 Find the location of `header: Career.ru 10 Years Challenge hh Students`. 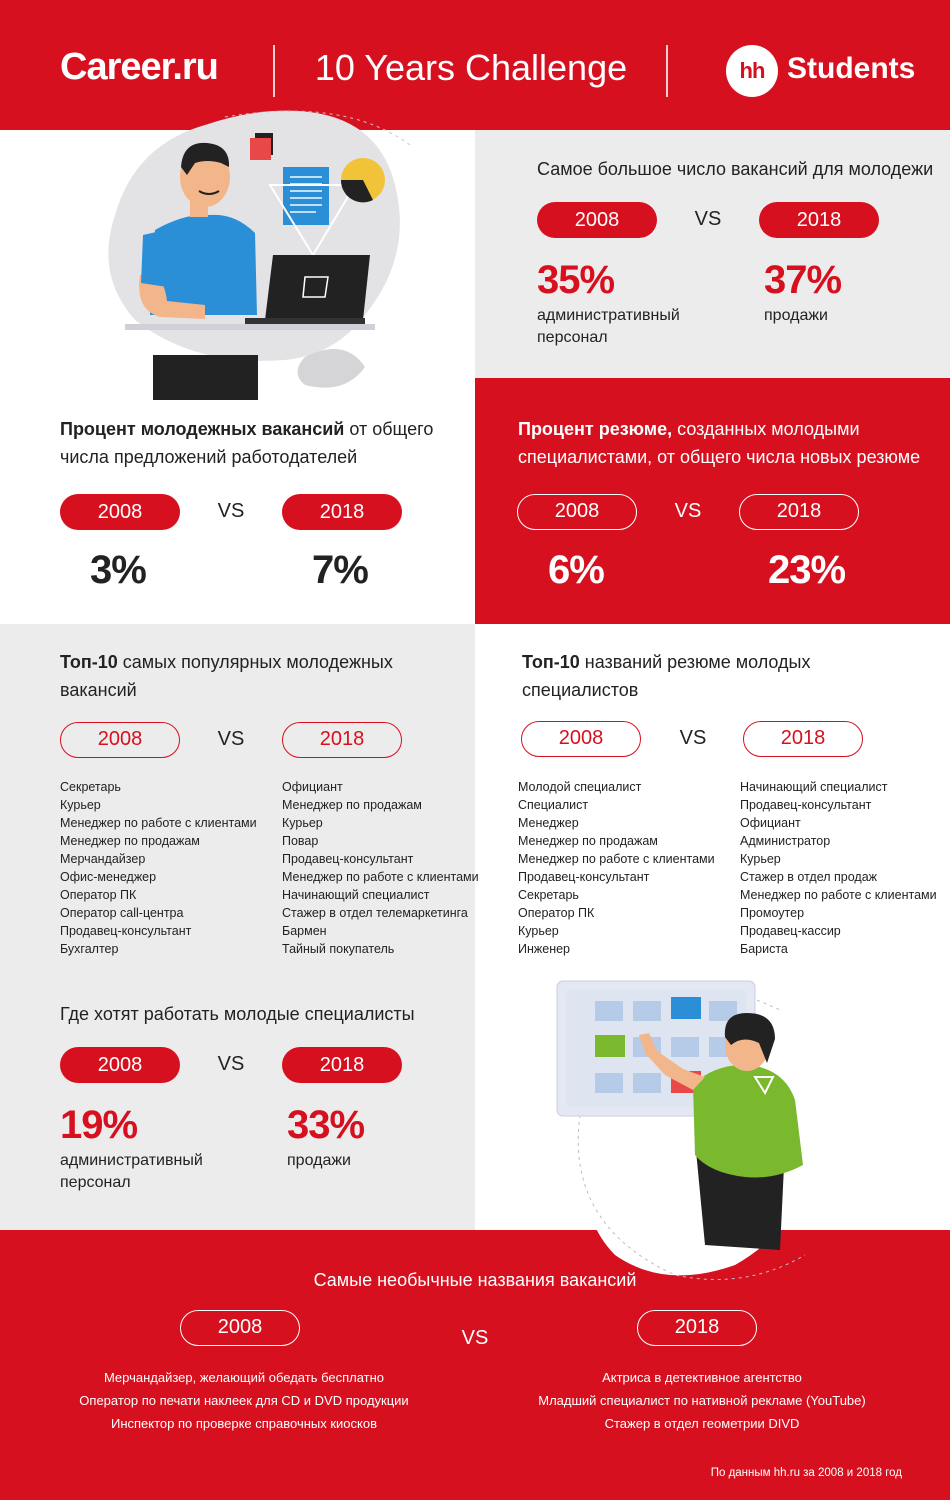

header: Career.ru 10 Years Challenge hh Students is located at coordinates (475, 65).